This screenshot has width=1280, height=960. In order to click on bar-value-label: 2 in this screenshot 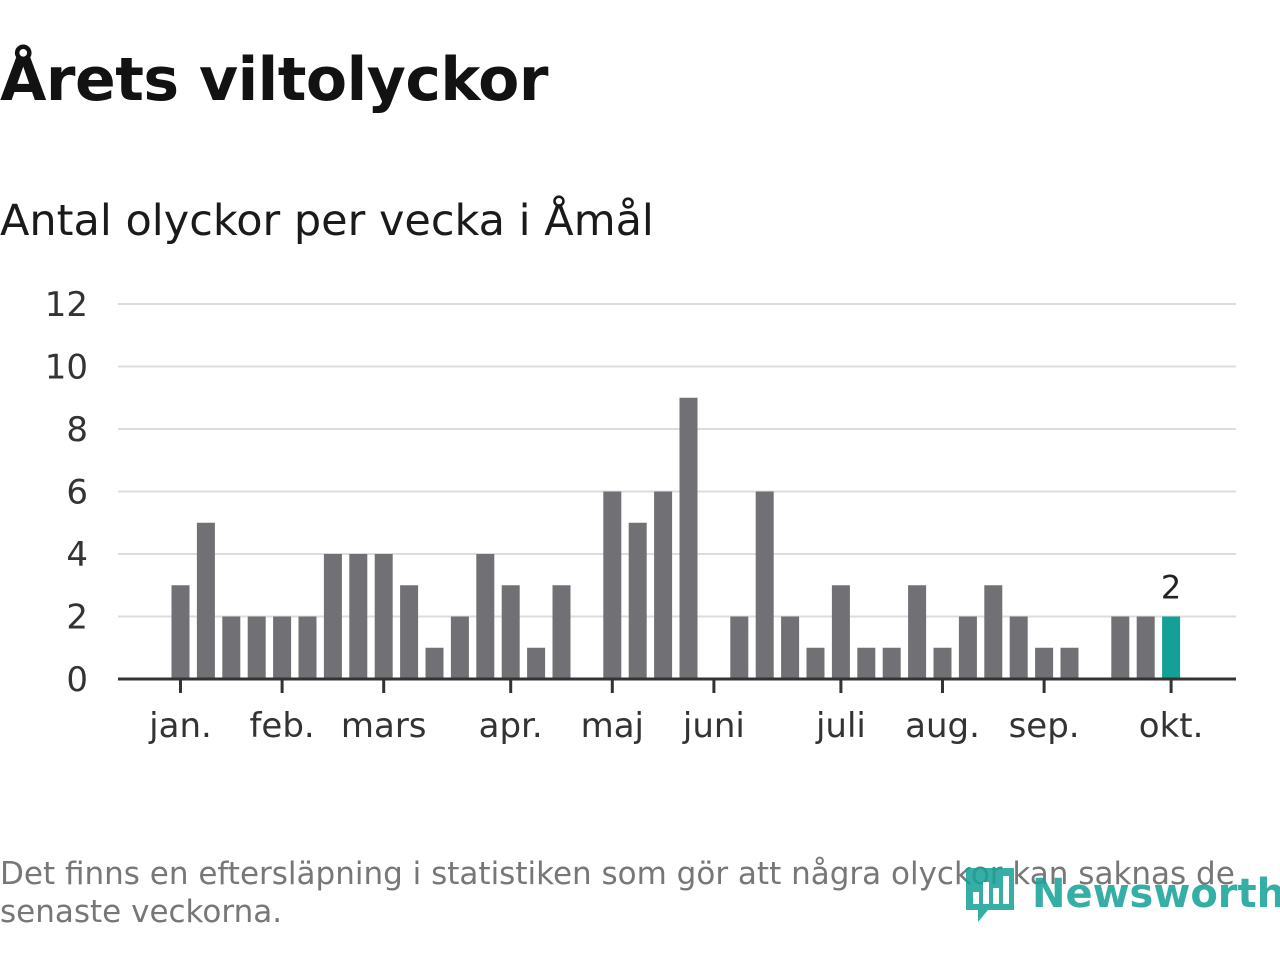, I will do `click(1171, 588)`.